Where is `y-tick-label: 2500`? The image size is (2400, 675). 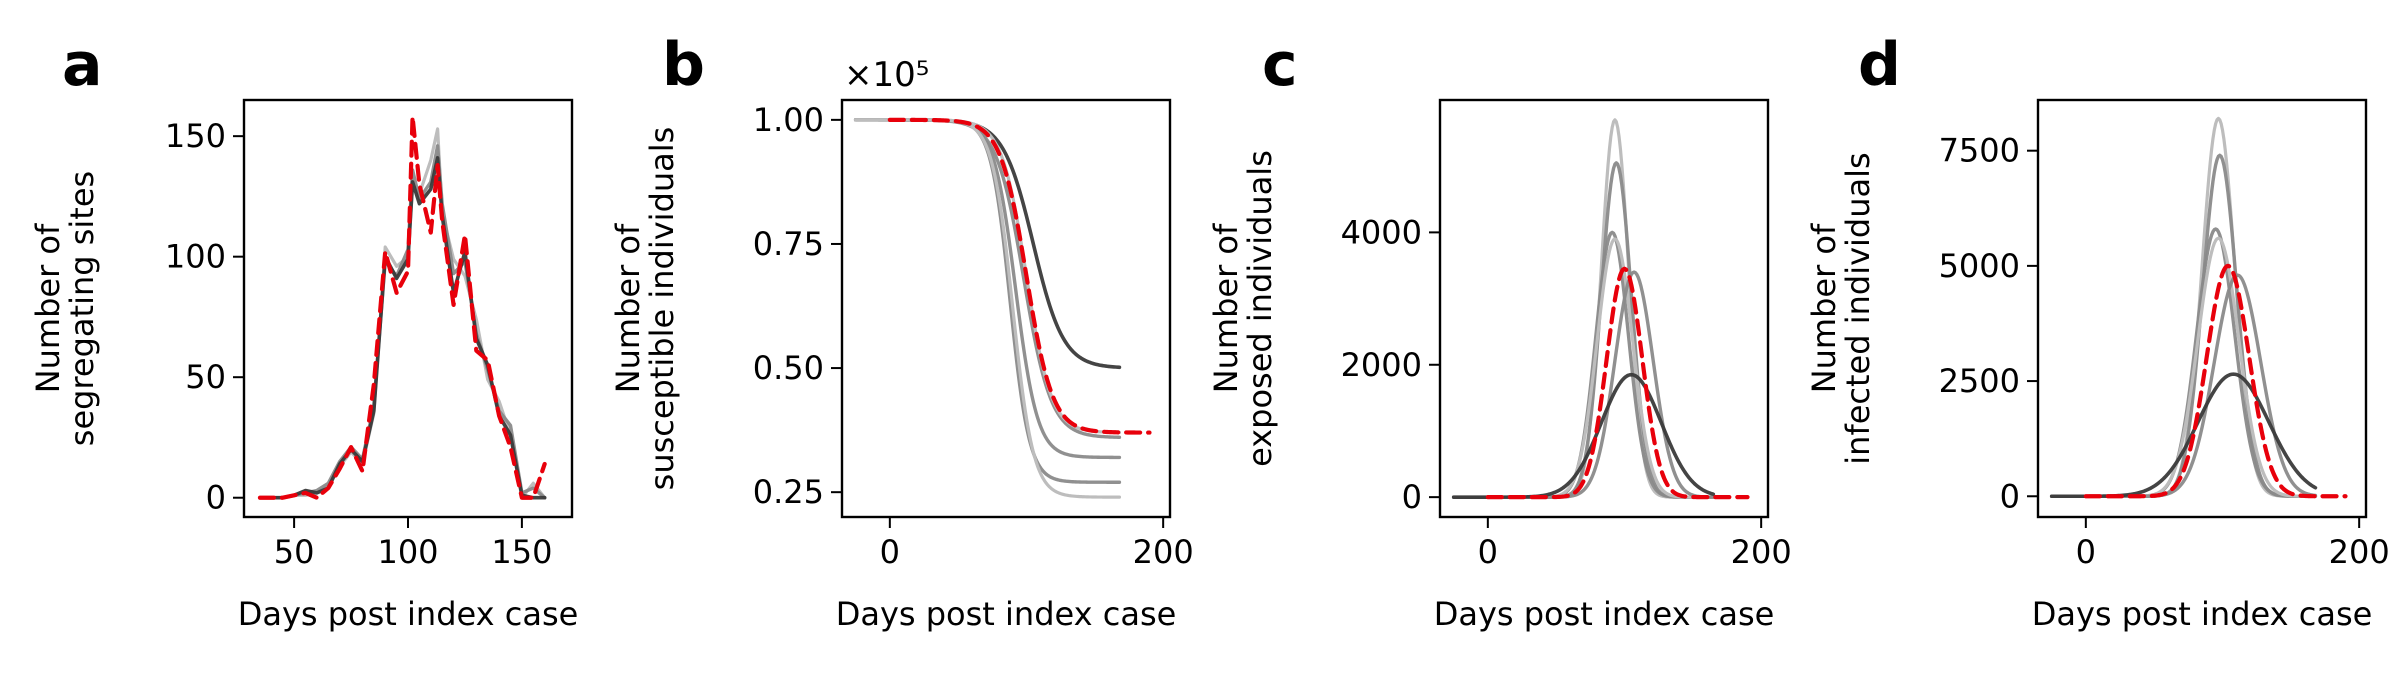
y-tick-label: 2500 is located at coordinates (1979, 381).